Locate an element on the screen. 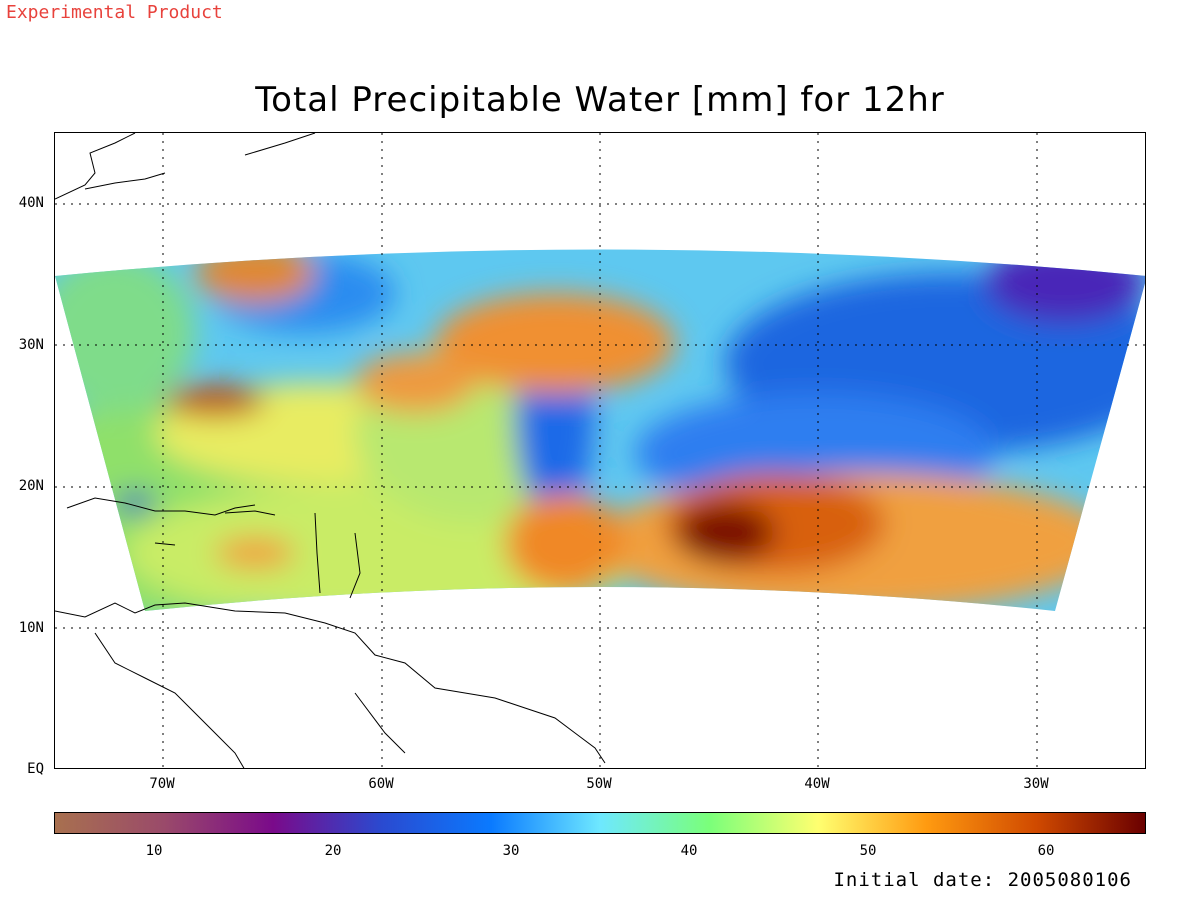 The width and height of the screenshot is (1200, 900). lat-label-40n: 40N is located at coordinates (31, 203).